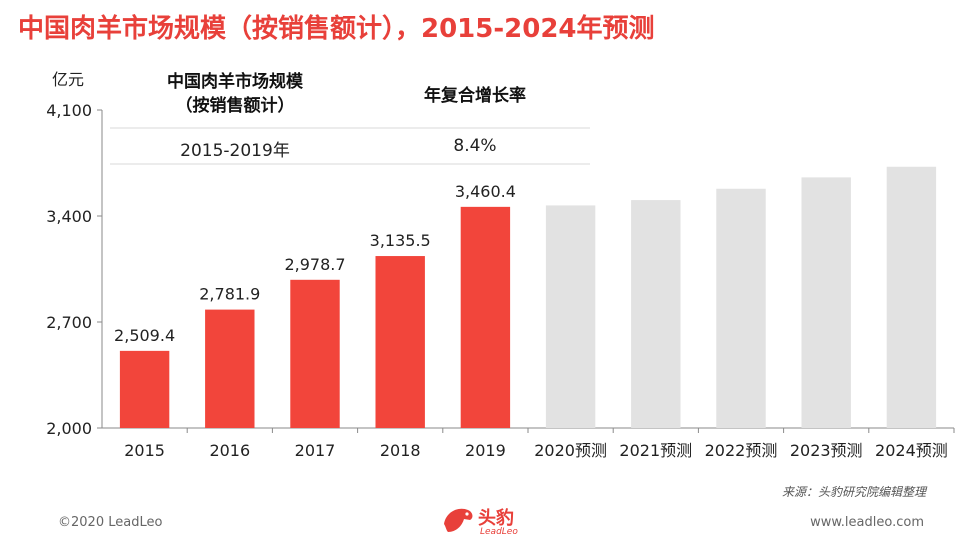  I want to click on cagr-col1-header-line1: 中国肉羊市场规模, so click(235, 82).